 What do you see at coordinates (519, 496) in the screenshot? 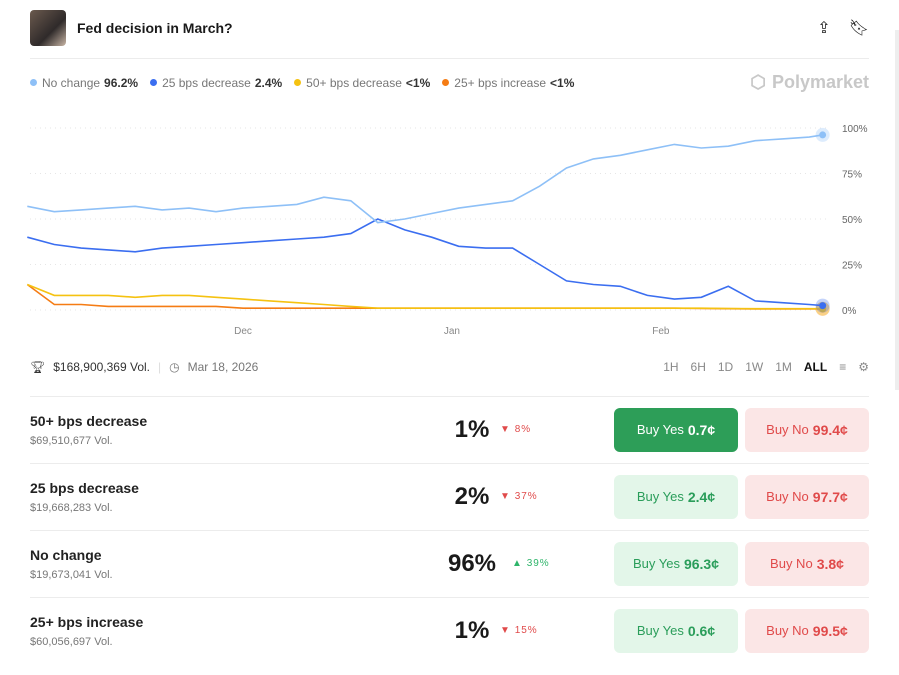
I see `outcome-change: ▼ 37%` at bounding box center [519, 496].